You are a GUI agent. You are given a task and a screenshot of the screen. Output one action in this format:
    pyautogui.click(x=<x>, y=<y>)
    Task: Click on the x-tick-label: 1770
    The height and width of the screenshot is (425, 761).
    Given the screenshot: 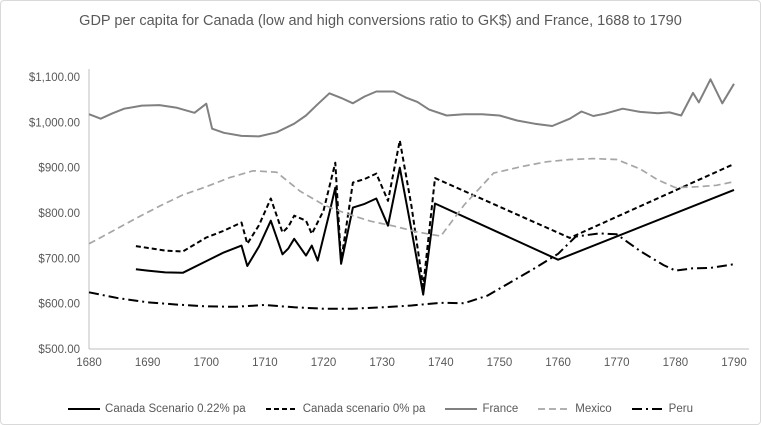 What is the action you would take?
    pyautogui.click(x=617, y=363)
    